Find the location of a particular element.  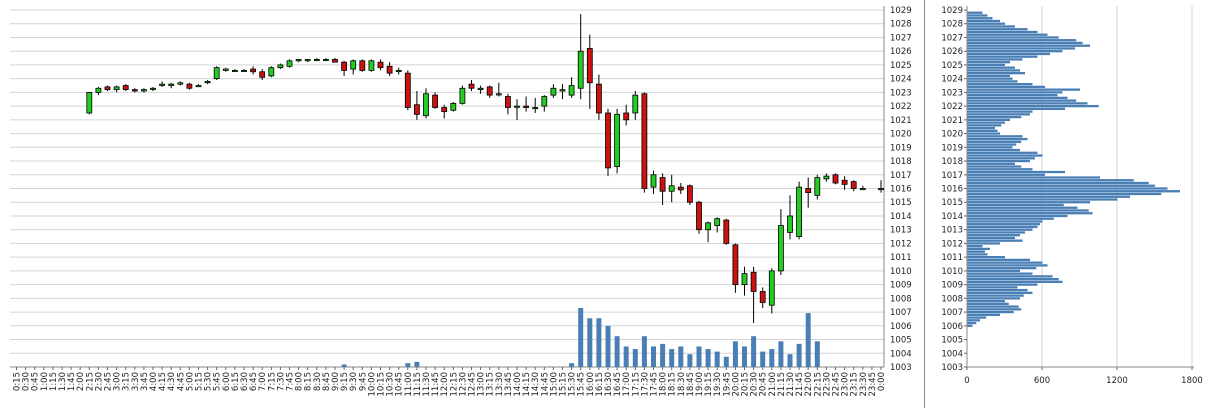

volume-tick-label: 600 is located at coordinates (1042, 381).